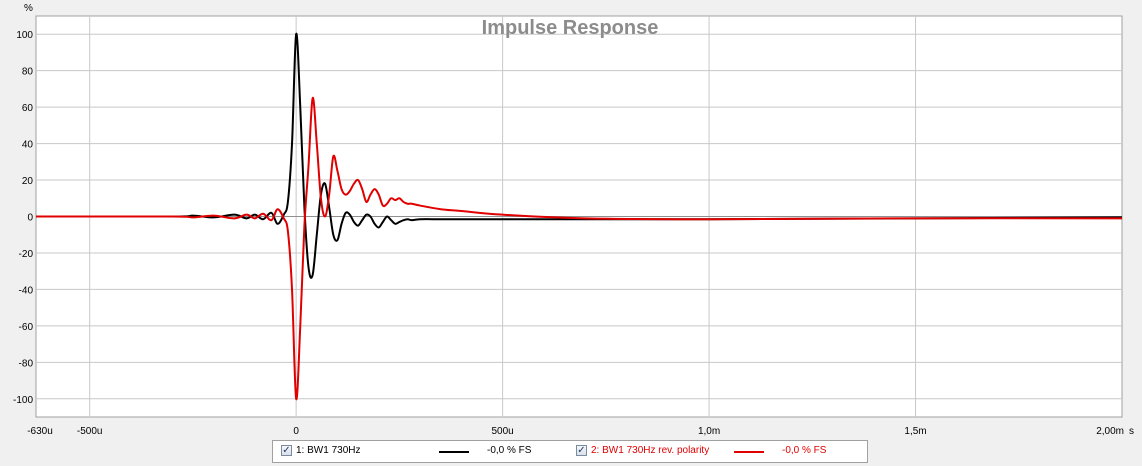  Describe the element at coordinates (23, 400) in the screenshot. I see `y-tick-label: -100` at that location.